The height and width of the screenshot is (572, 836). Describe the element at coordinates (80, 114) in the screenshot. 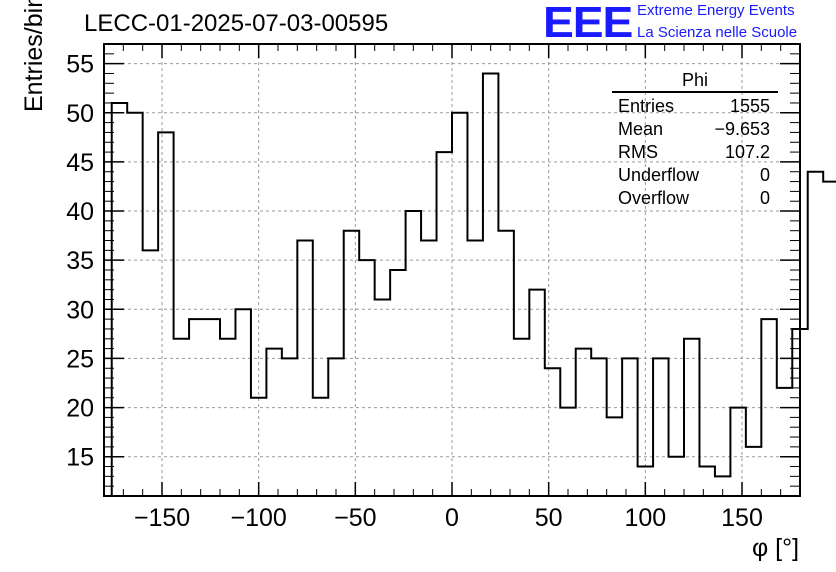

I see `y-tick-label: 50` at that location.